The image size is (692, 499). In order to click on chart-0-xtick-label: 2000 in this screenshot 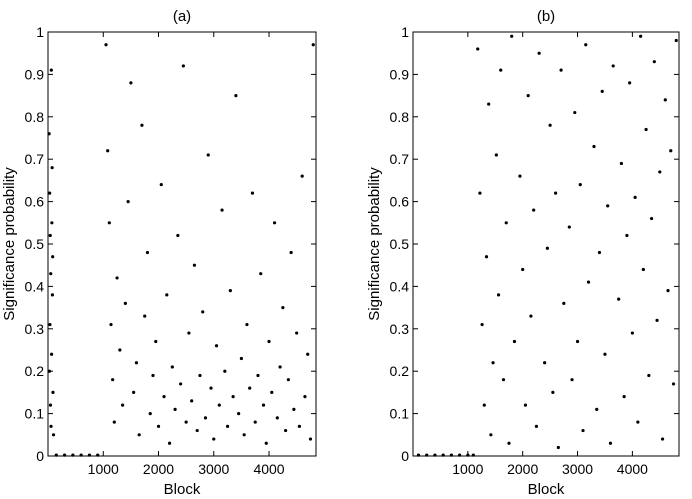, I will do `click(158, 469)`.